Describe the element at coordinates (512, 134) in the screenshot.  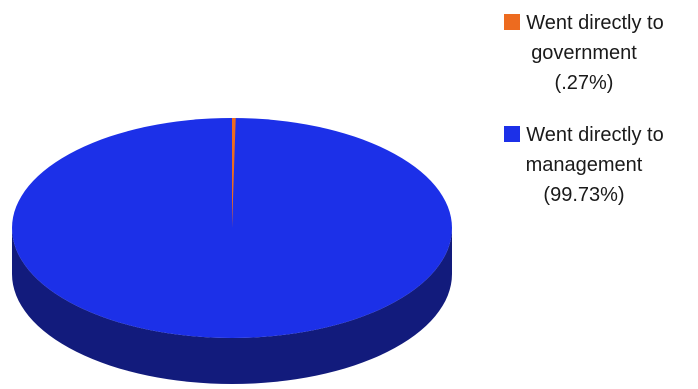
I see `legend-swatch-management` at that location.